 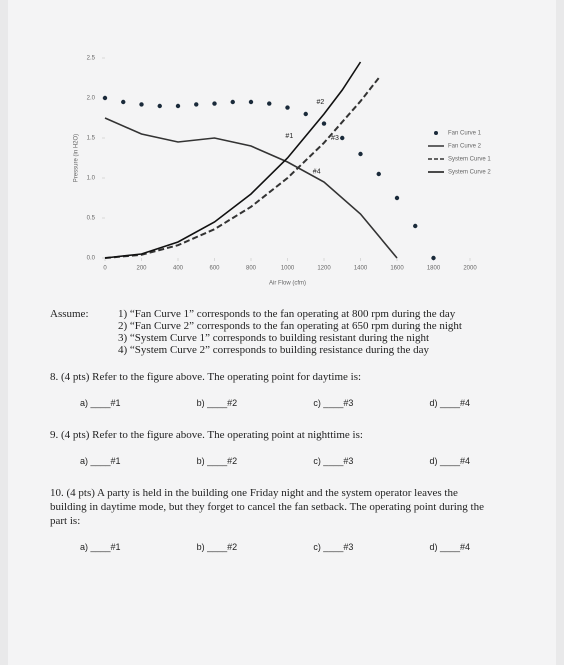 What do you see at coordinates (178, 269) in the screenshot?
I see `x-tick-label: 400` at bounding box center [178, 269].